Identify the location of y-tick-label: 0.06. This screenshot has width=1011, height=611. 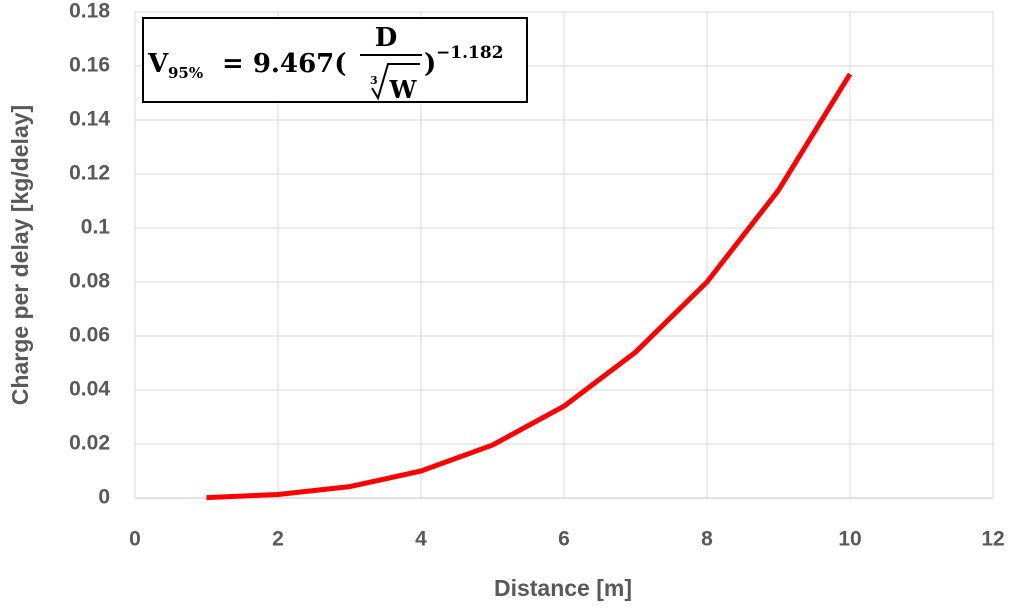
(89, 335).